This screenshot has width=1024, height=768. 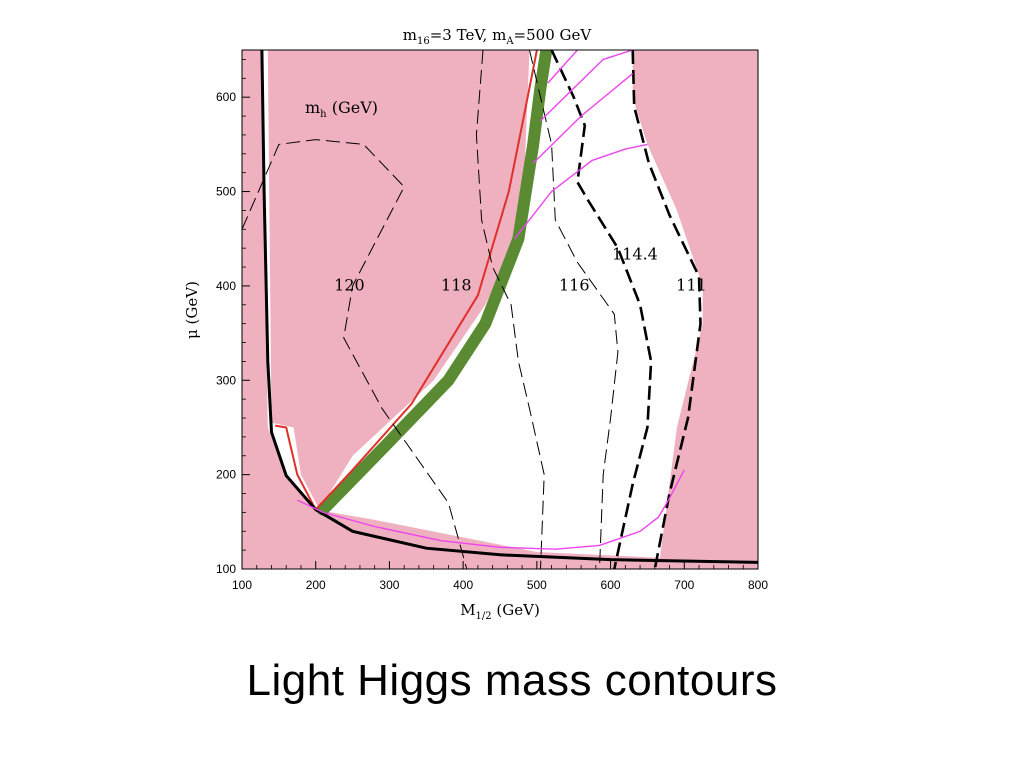 I want to click on contour-labels: 120 118 116 114.4 111, so click(x=520, y=269).